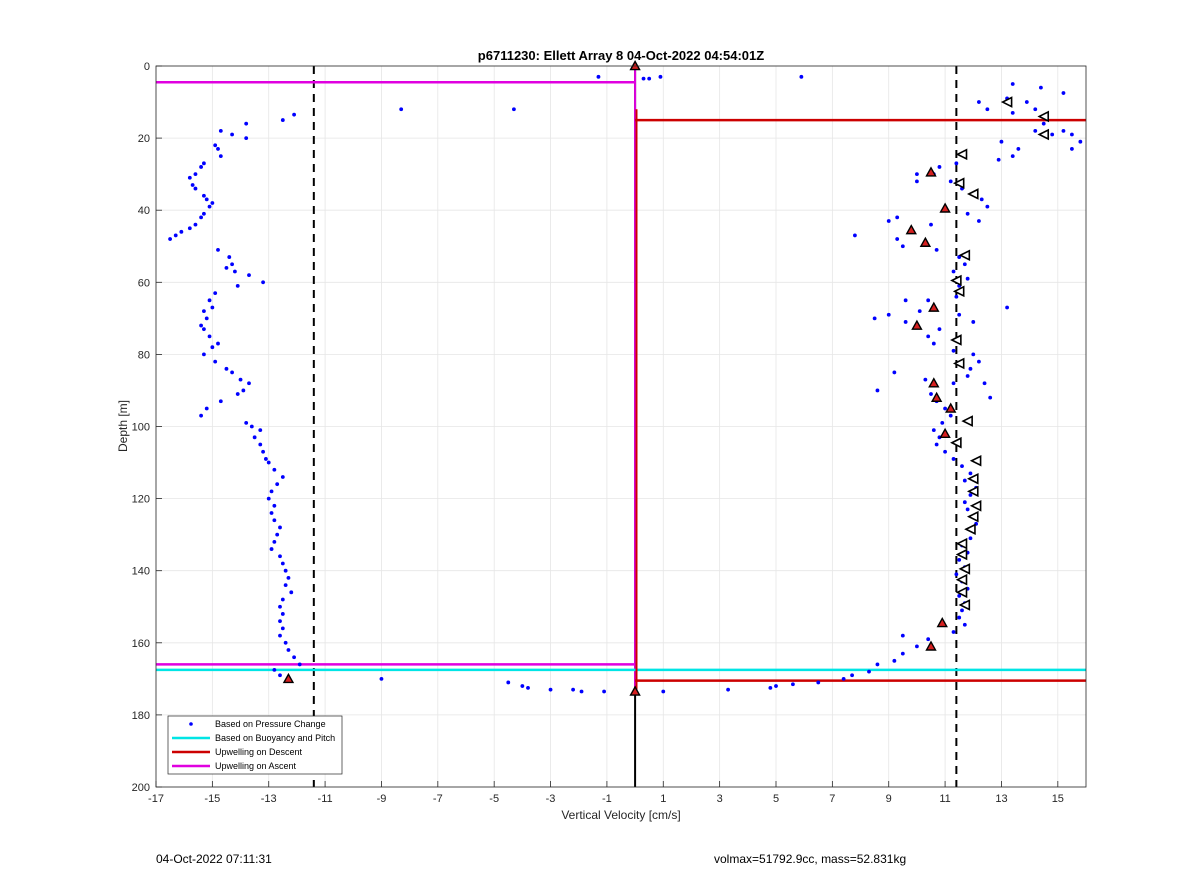 This screenshot has width=1200, height=885. Describe the element at coordinates (620, 815) in the screenshot. I see `x-axis-label: Vertical Velocity [cm/s]` at that location.